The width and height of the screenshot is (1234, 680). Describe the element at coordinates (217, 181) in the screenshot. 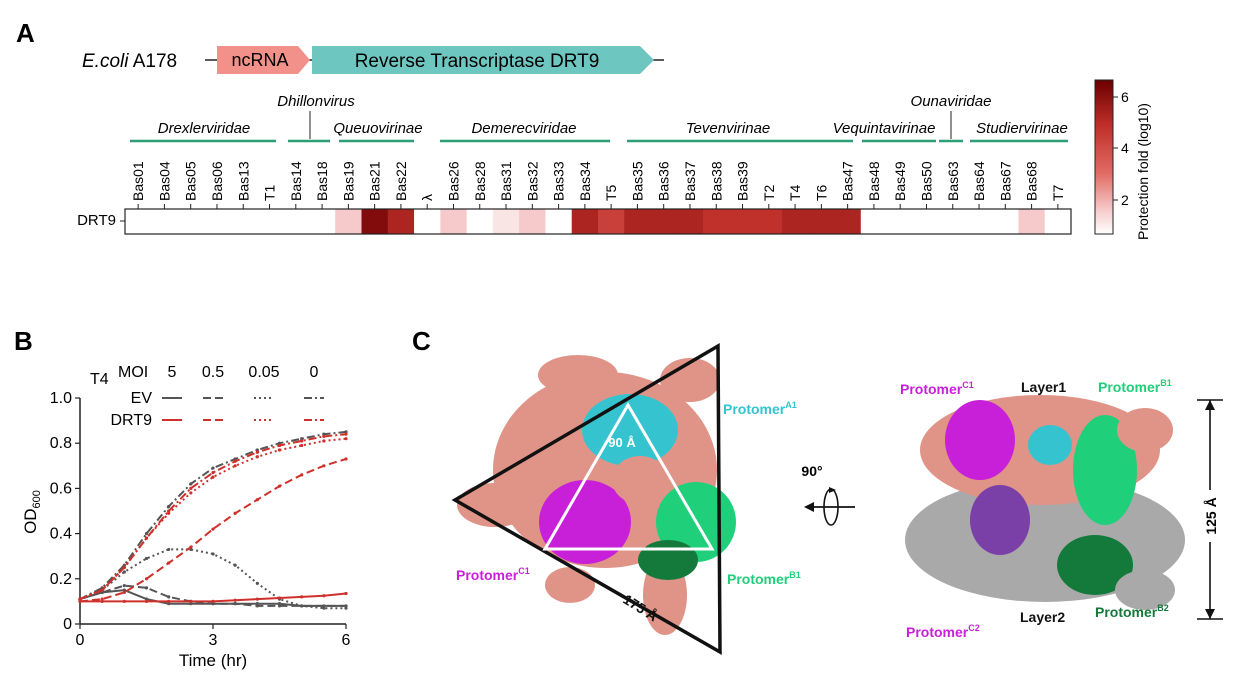

I see `column-label: Bas06` at that location.